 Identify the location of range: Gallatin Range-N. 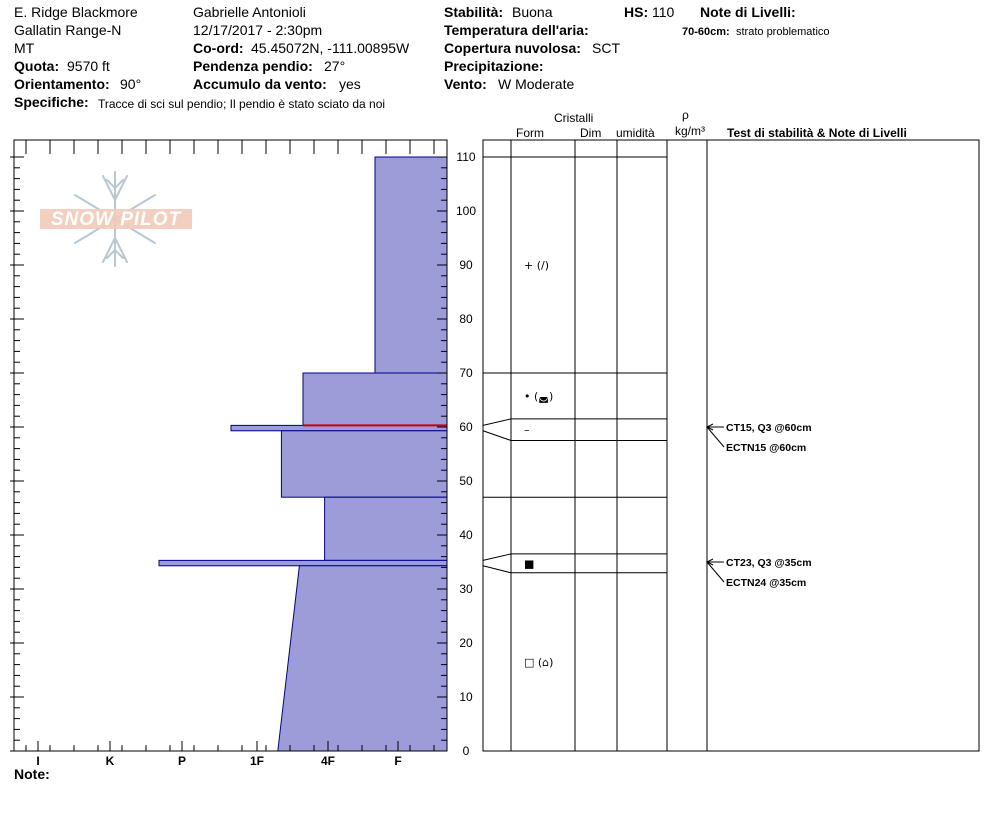
(68, 30).